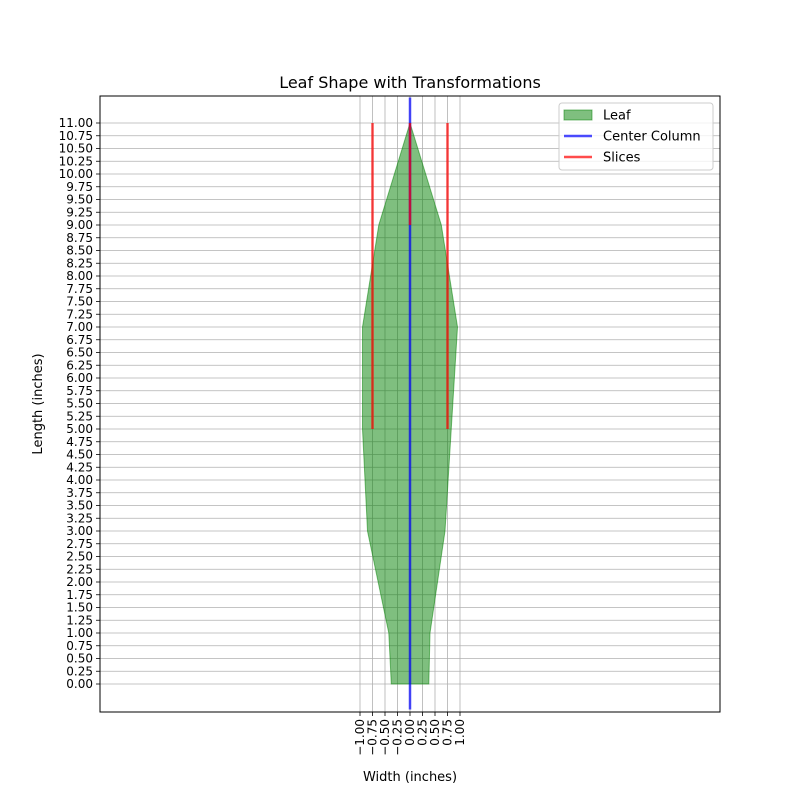  What do you see at coordinates (79, 378) in the screenshot?
I see `y-tick-label: 6.00` at bounding box center [79, 378].